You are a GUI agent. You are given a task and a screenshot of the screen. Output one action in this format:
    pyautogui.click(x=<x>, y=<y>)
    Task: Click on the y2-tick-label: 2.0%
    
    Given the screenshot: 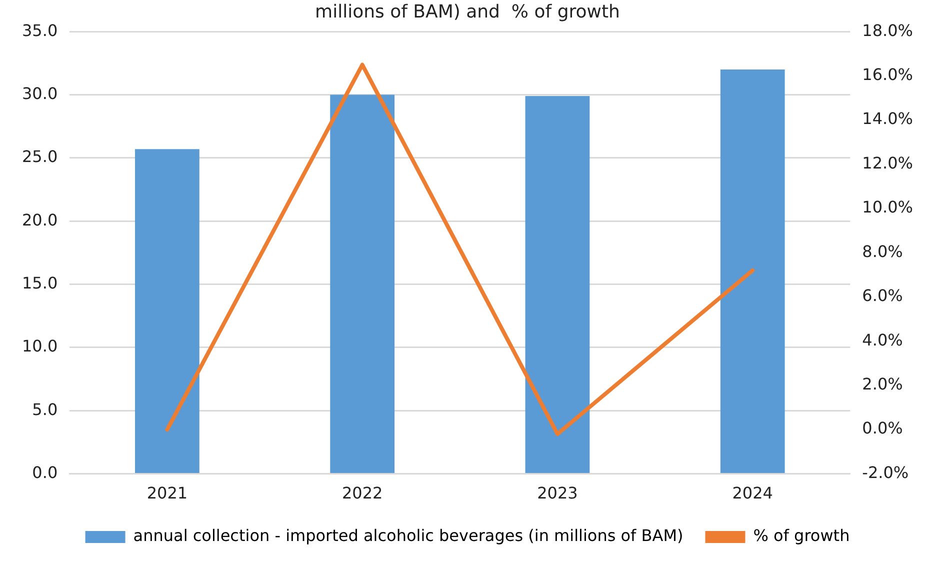 What is the action you would take?
    pyautogui.click(x=882, y=384)
    